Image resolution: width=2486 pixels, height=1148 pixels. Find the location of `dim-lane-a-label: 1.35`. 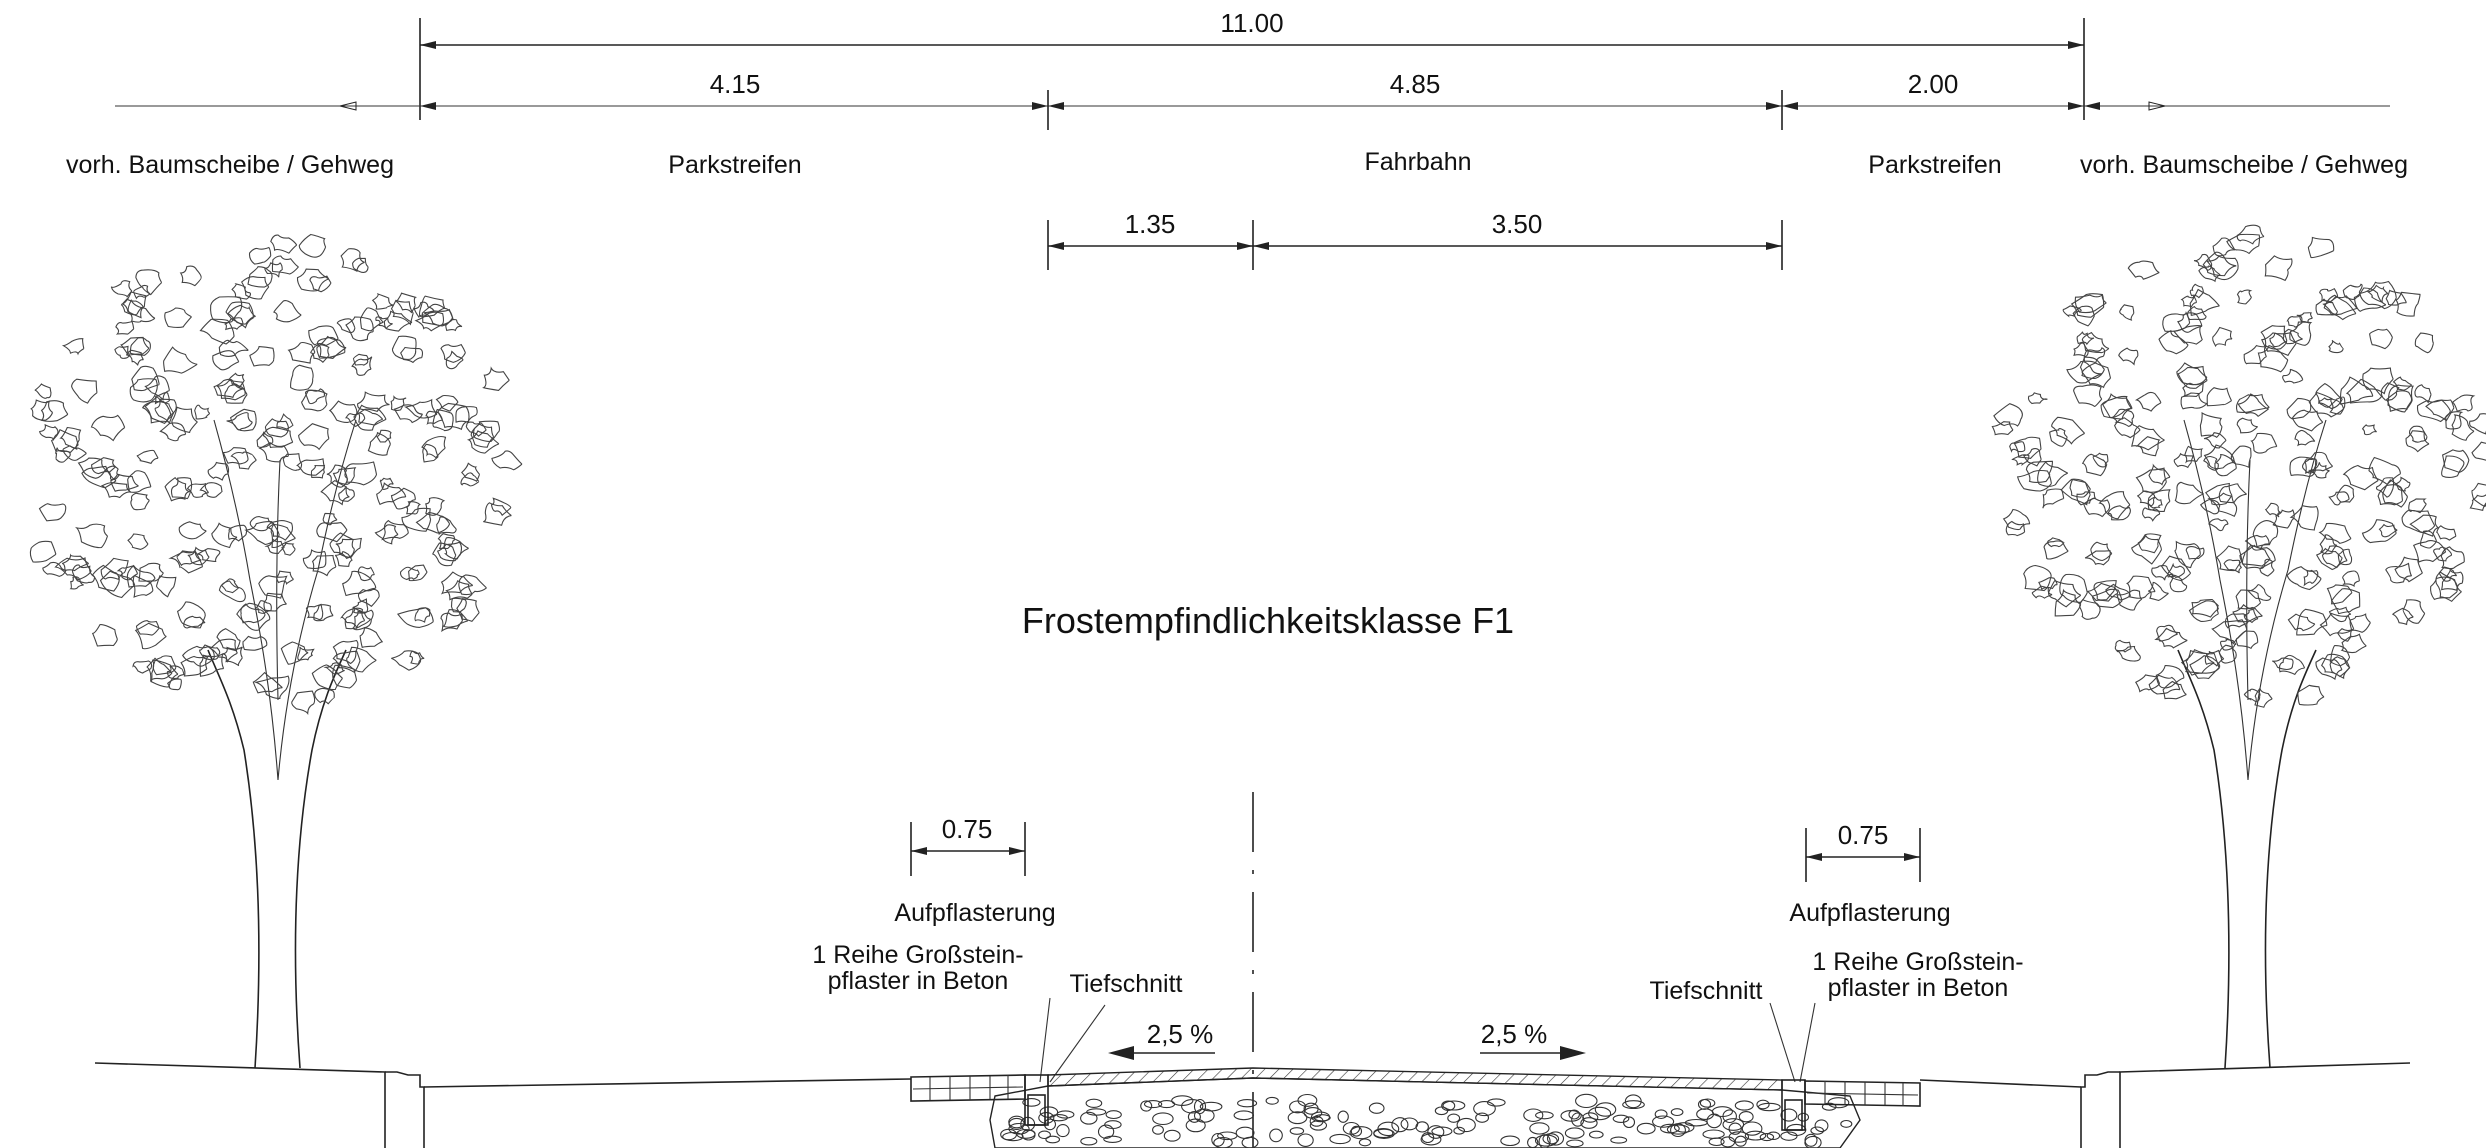

dim-lane-a-label: 1.35 is located at coordinates (1150, 224).